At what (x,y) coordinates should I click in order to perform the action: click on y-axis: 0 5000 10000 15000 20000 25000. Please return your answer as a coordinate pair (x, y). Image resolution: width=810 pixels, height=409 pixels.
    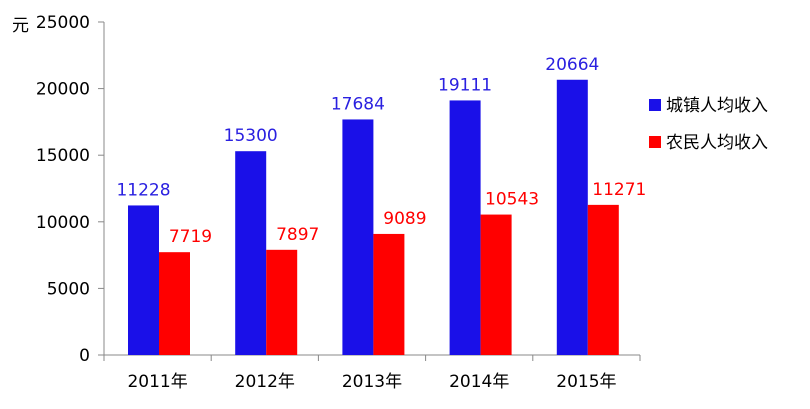
    Looking at the image, I should click on (70, 189).